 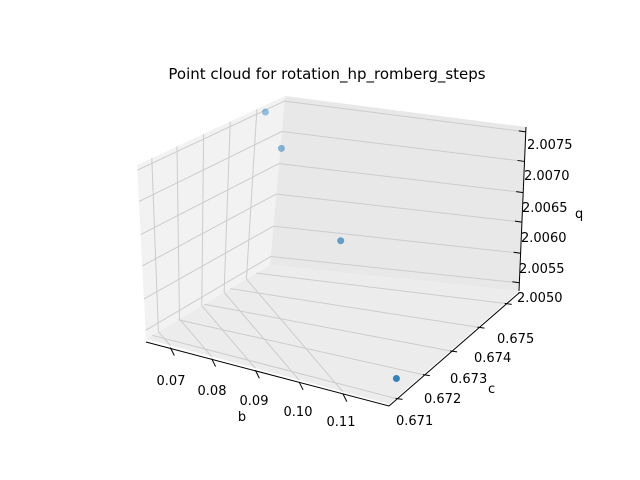 I want to click on q-tick-label: 2.0060, so click(x=544, y=238).